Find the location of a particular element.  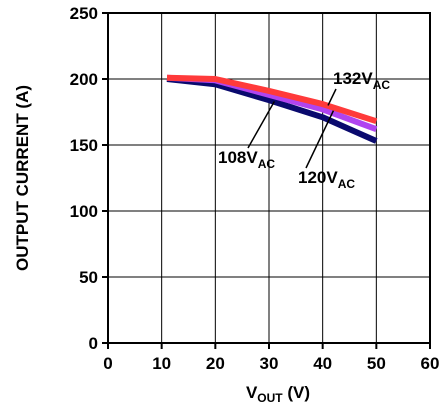

x-tick-label: 60 is located at coordinates (430, 363).